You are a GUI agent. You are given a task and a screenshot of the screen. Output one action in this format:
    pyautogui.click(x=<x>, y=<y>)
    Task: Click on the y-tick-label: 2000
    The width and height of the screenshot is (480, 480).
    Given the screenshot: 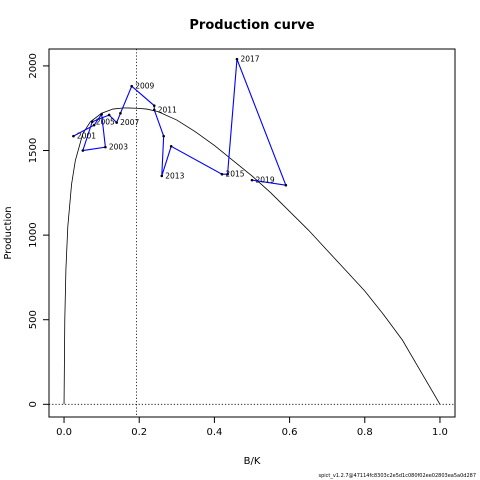 What is the action you would take?
    pyautogui.click(x=33, y=65)
    